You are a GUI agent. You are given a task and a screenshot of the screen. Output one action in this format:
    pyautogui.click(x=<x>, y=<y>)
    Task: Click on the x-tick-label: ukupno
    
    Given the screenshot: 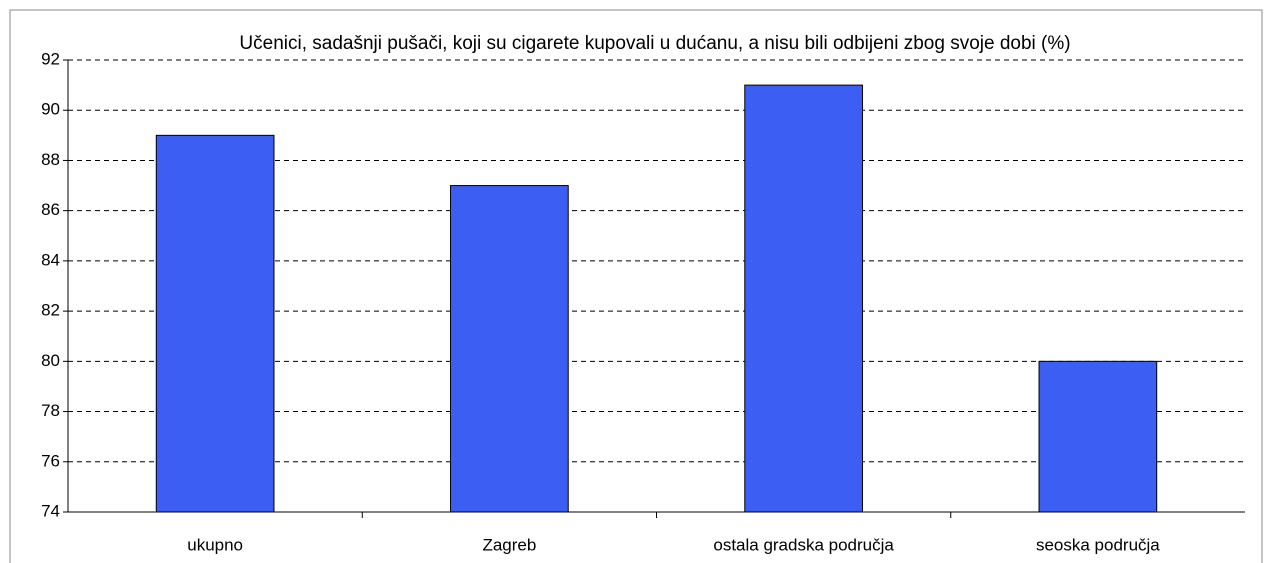 What is the action you would take?
    pyautogui.click(x=215, y=544)
    